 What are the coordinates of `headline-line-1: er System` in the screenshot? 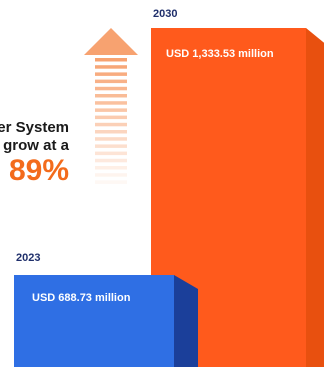 It's located at (34, 127).